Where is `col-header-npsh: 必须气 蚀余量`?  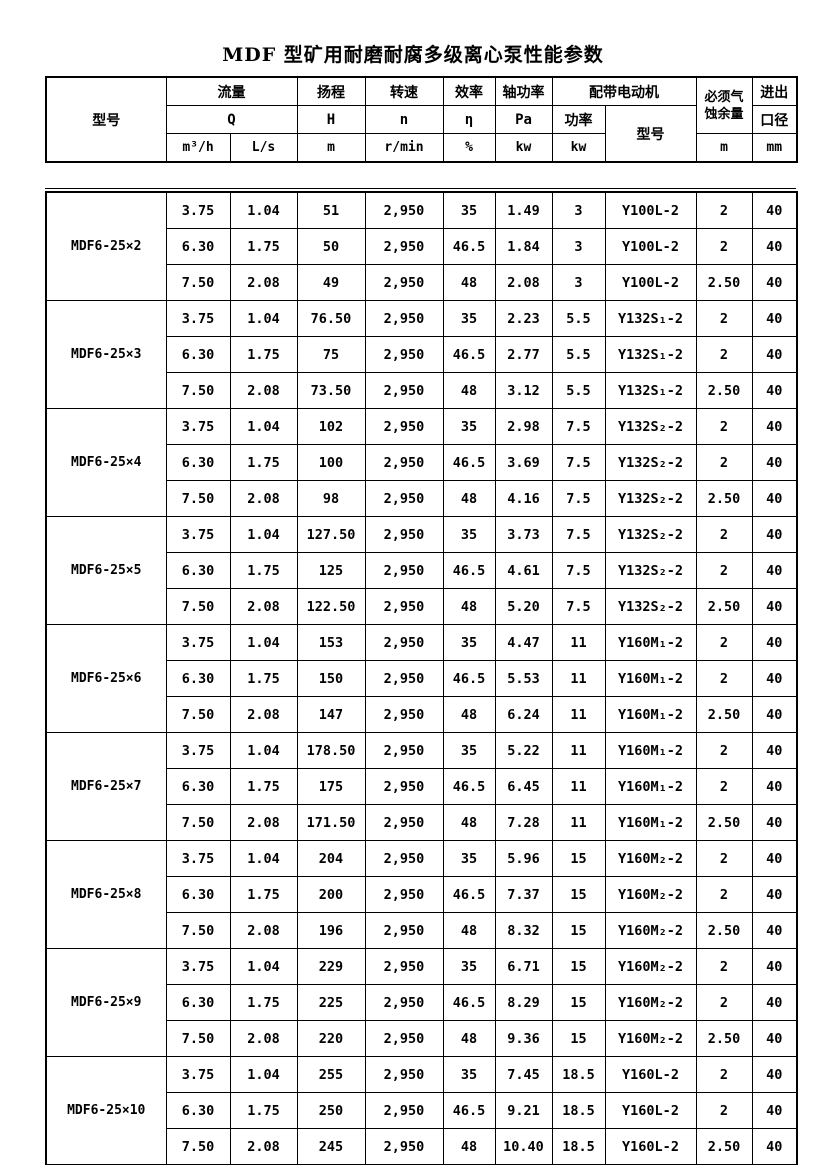
col-header-npsh: 必须气 蚀余量 is located at coordinates (724, 105).